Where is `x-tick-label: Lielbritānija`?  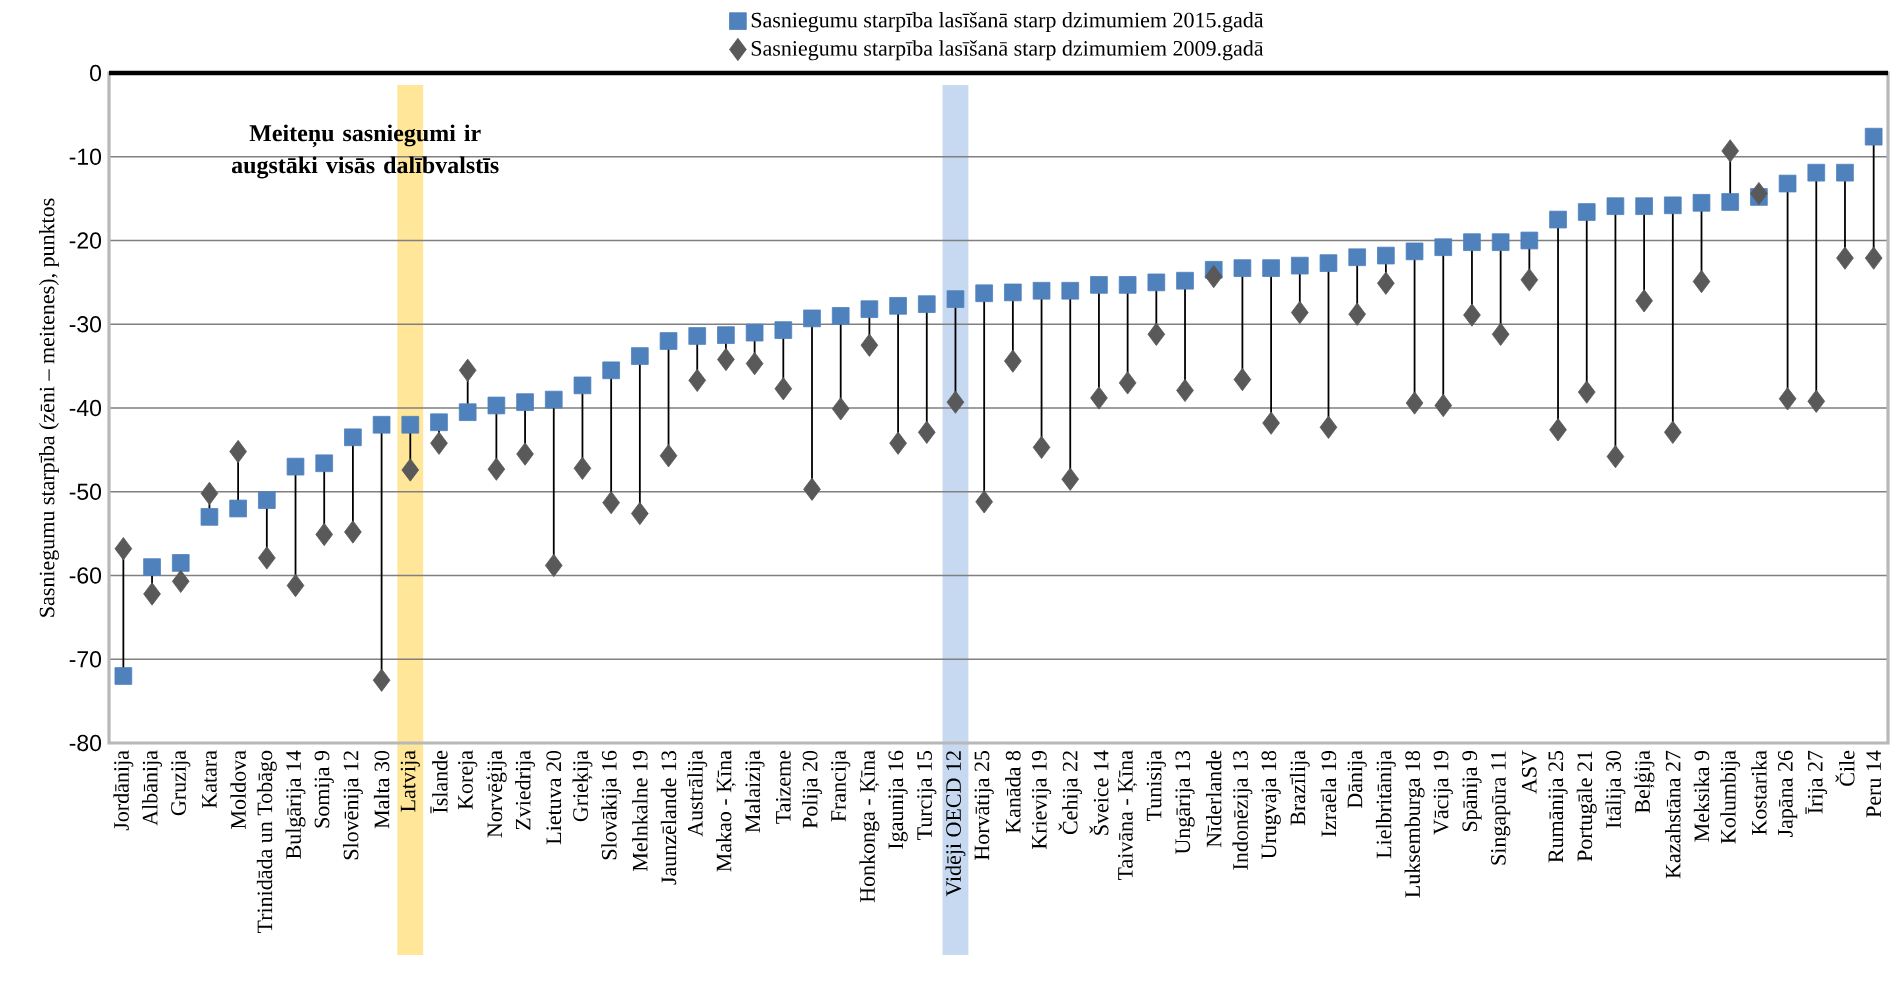 x-tick-label: Lielbritānija is located at coordinates (1385, 804).